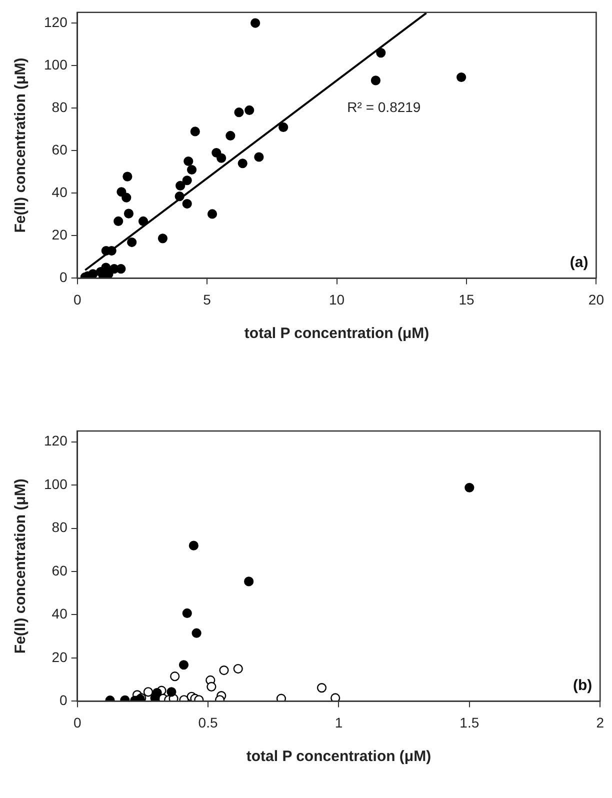 This screenshot has height=798, width=612. What do you see at coordinates (579, 262) in the screenshot?
I see `annotation: (a)` at bounding box center [579, 262].